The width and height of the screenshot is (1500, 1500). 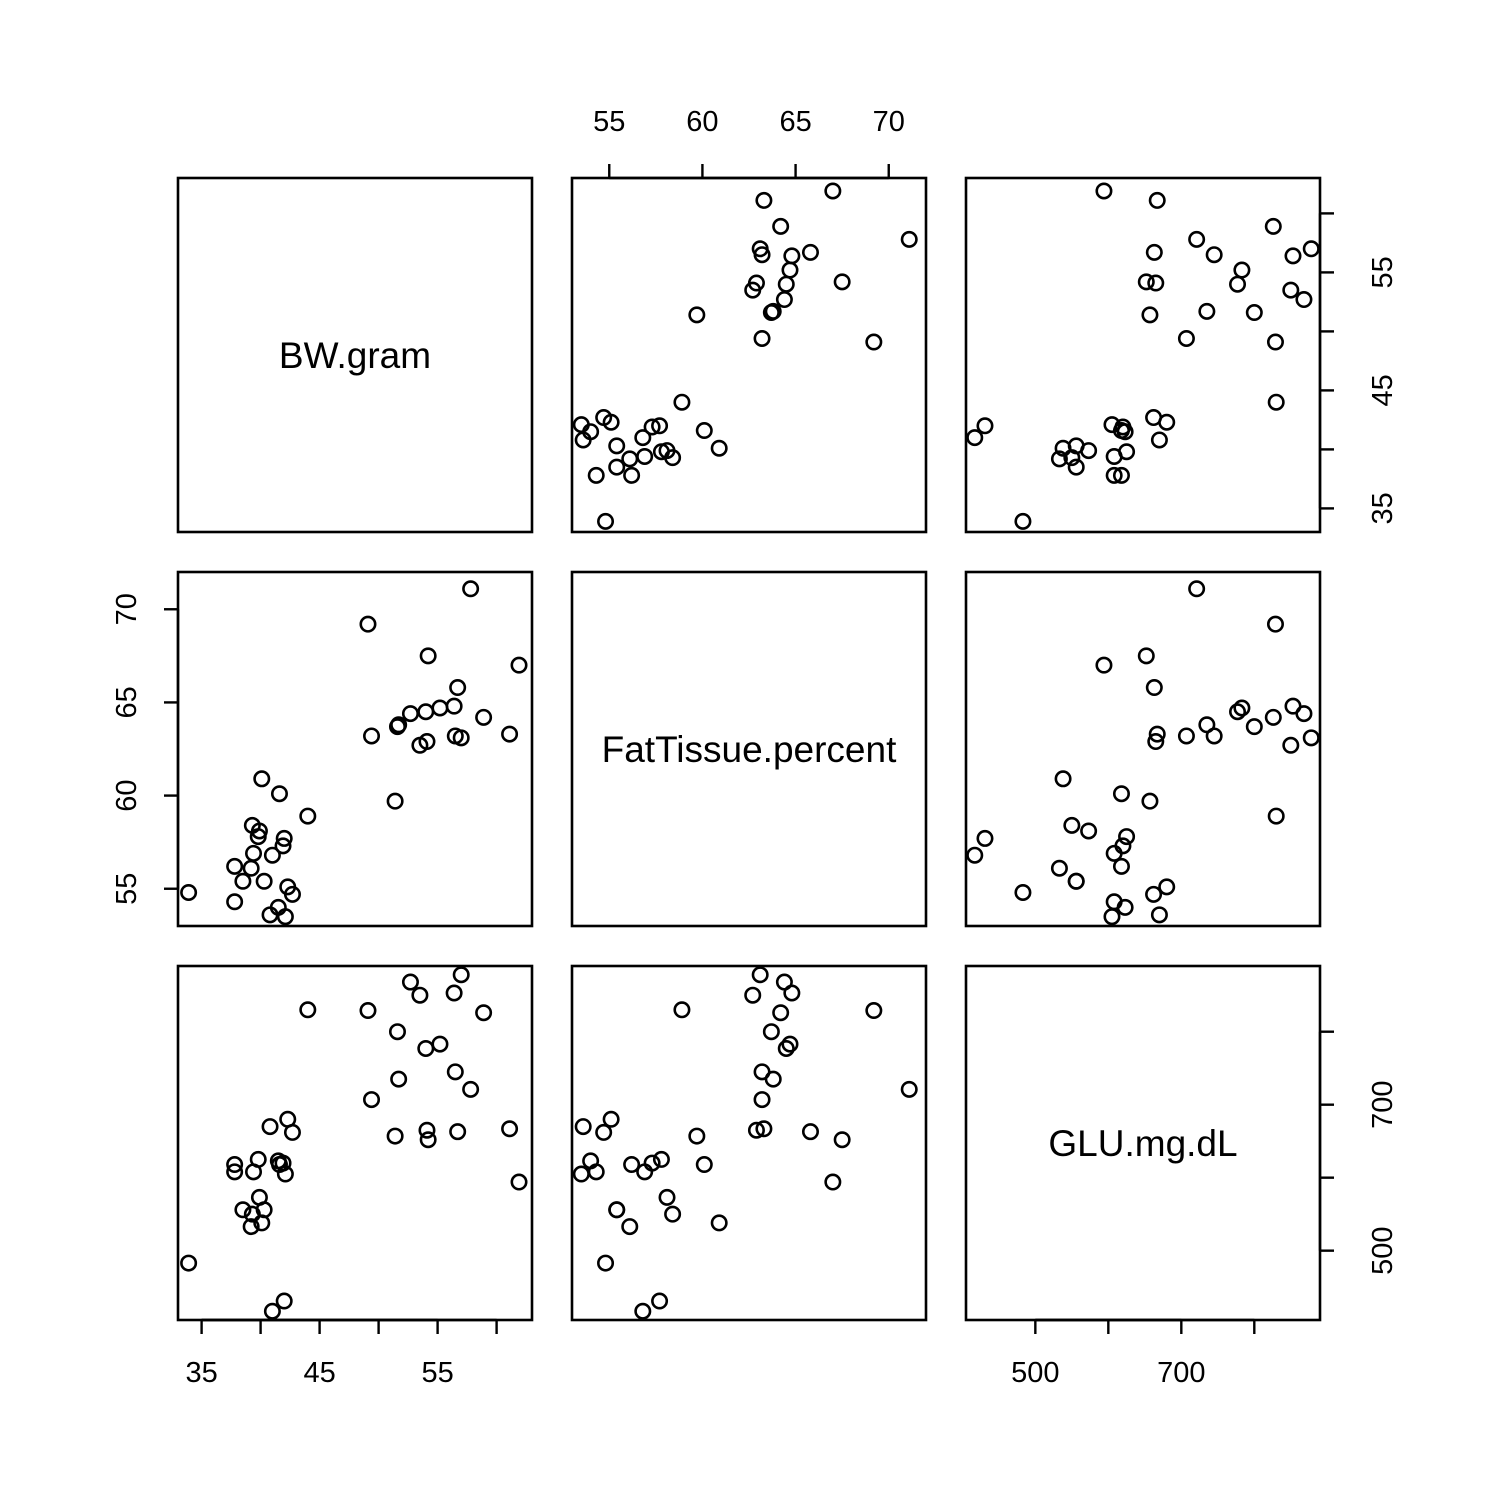 What do you see at coordinates (437, 1373) in the screenshot?
I see `x-tick-label: 55` at bounding box center [437, 1373].